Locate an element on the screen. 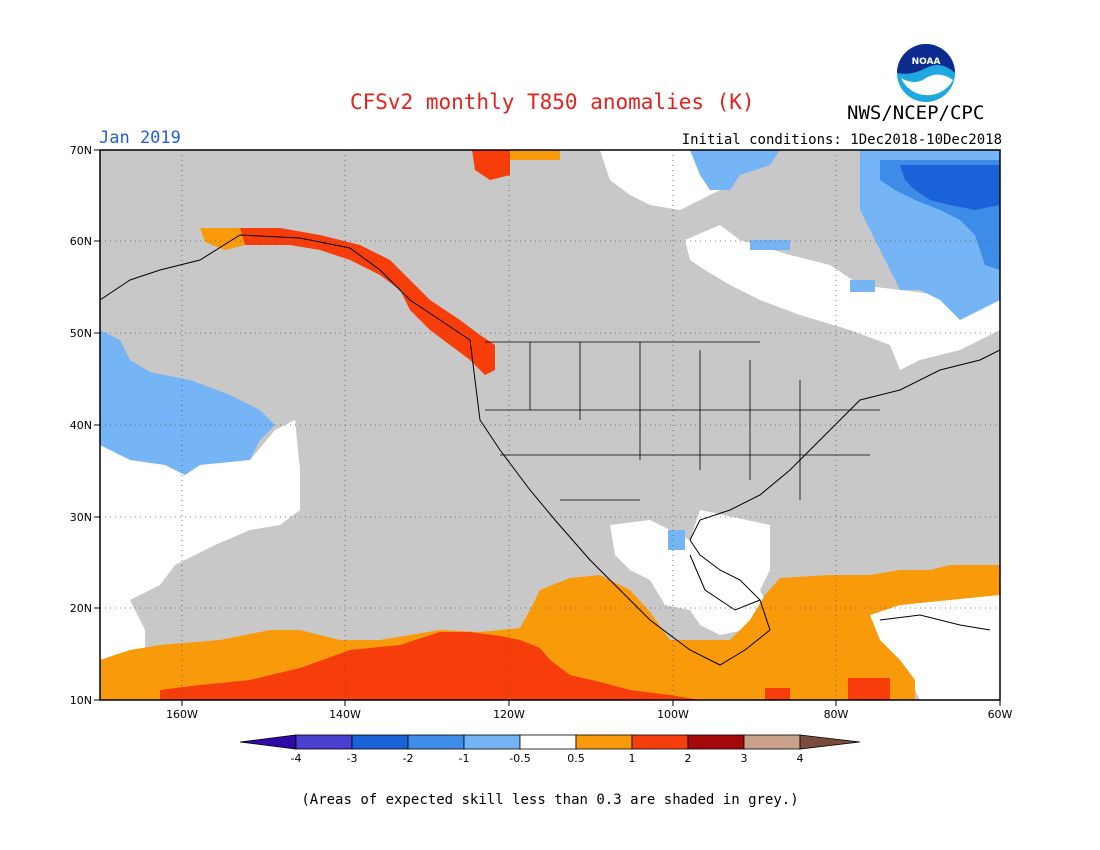  colorbar is located at coordinates (550, 742).